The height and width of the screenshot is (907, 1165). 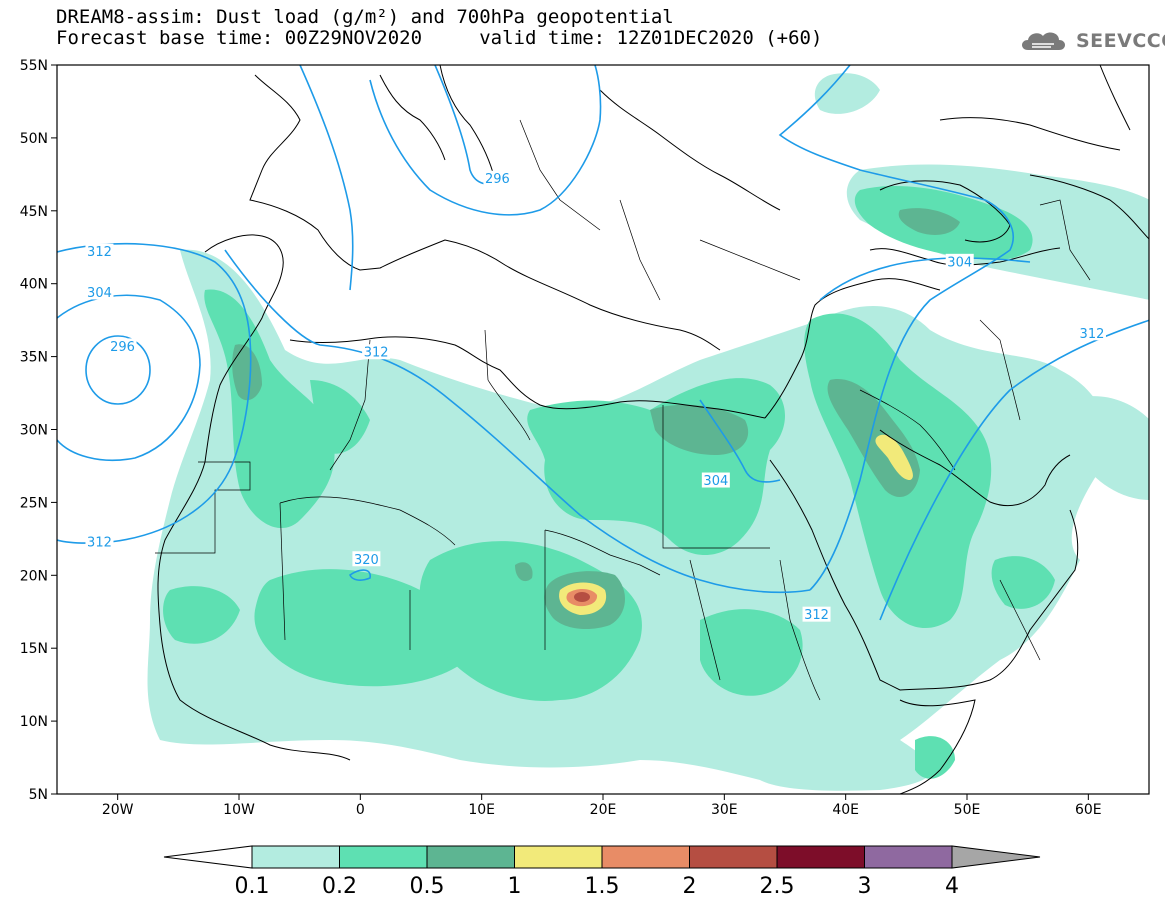 I want to click on lat-tick-label: 15N, so click(x=34, y=649).